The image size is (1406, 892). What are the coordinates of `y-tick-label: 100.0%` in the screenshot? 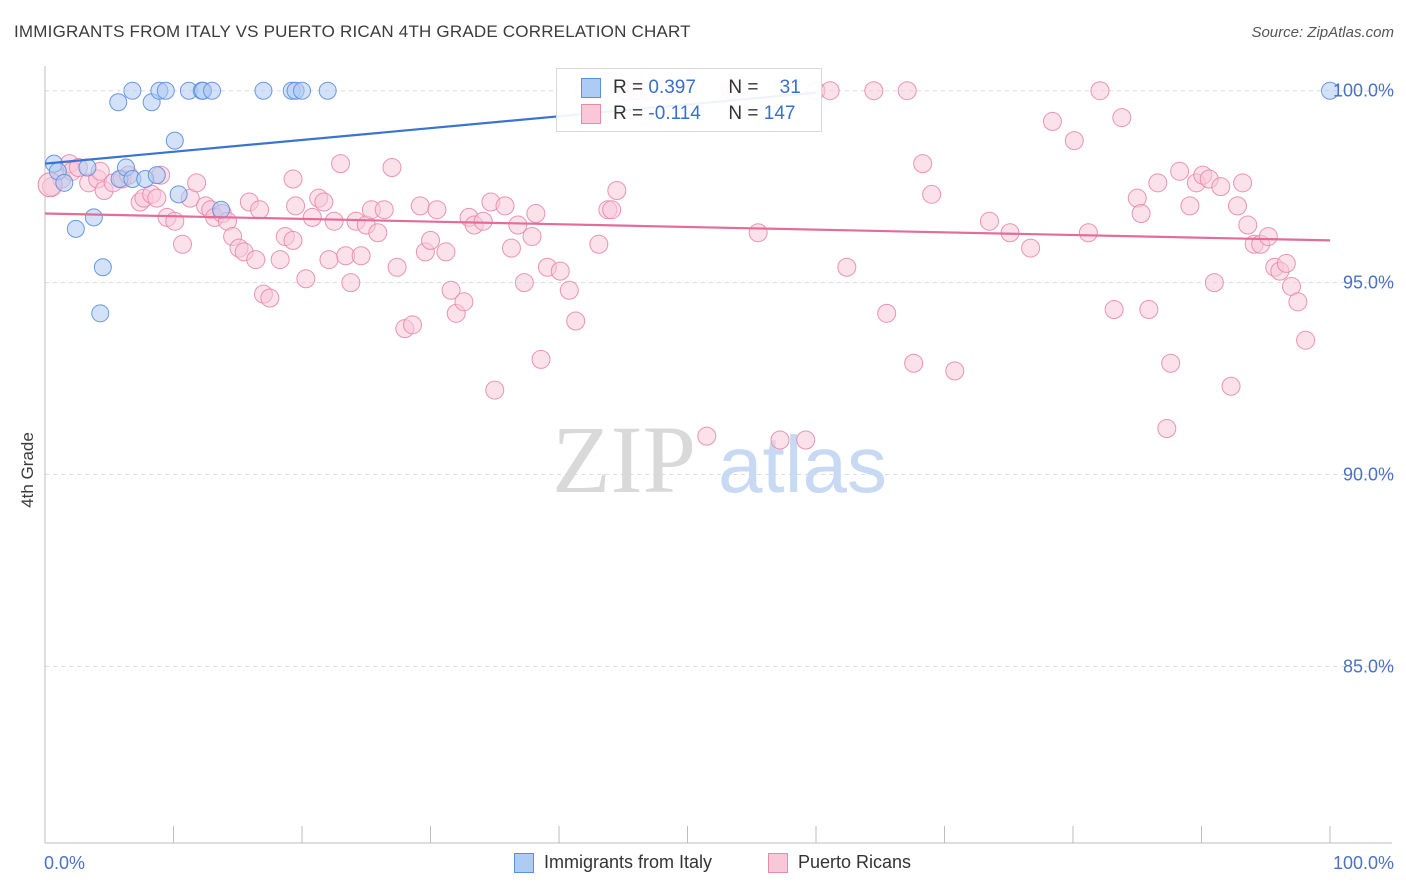 It's located at (1363, 91).